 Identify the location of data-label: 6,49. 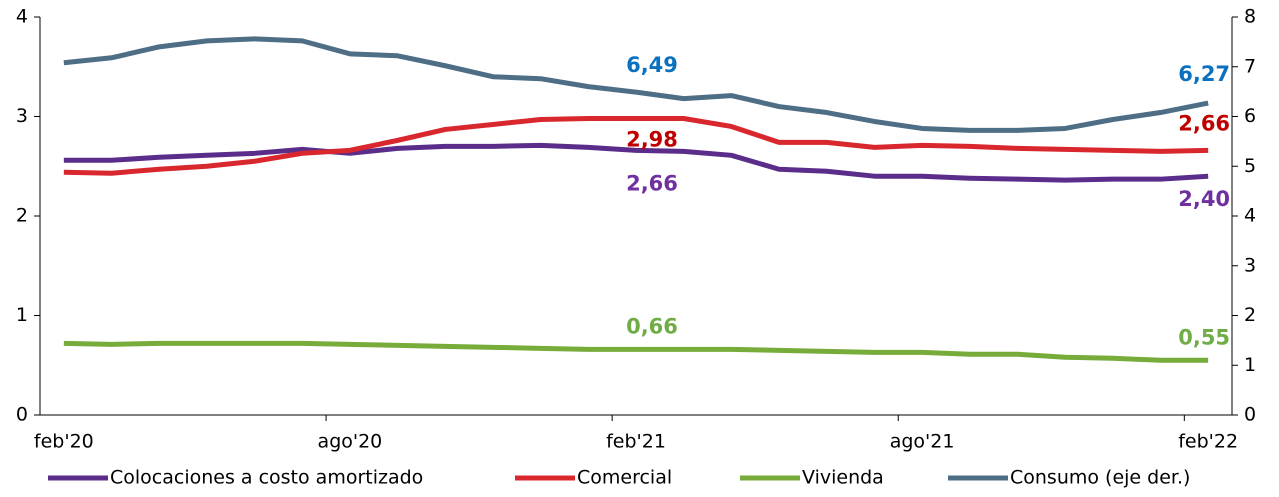
(652, 65).